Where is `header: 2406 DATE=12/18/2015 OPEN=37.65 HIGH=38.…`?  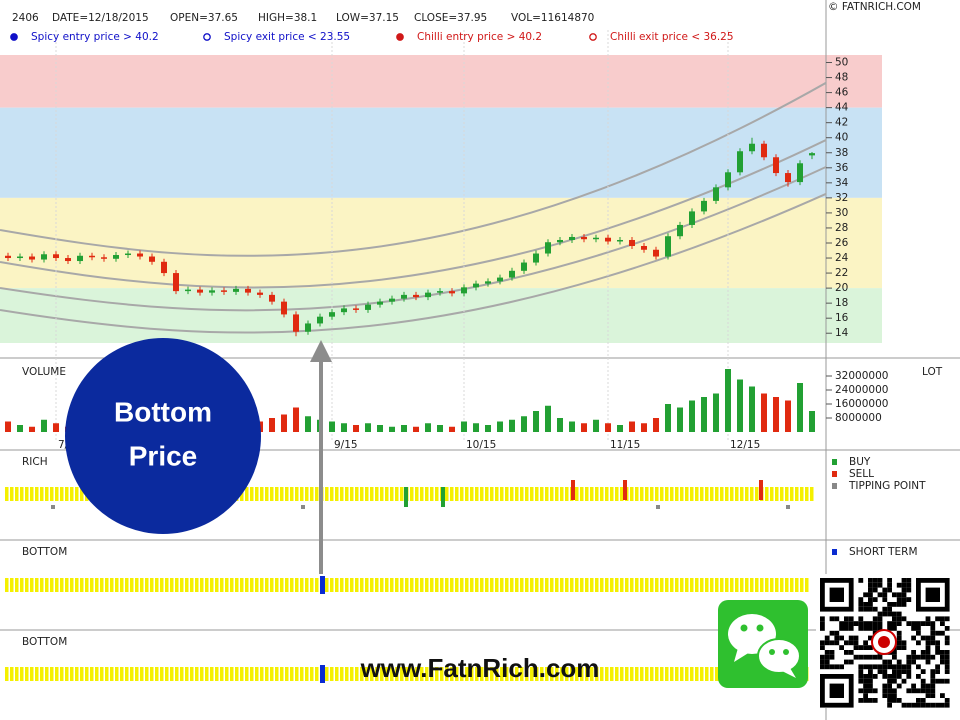
header: 2406 DATE=12/18/2015 OPEN=37.65 HIGH=38.… is located at coordinates (466, 12).